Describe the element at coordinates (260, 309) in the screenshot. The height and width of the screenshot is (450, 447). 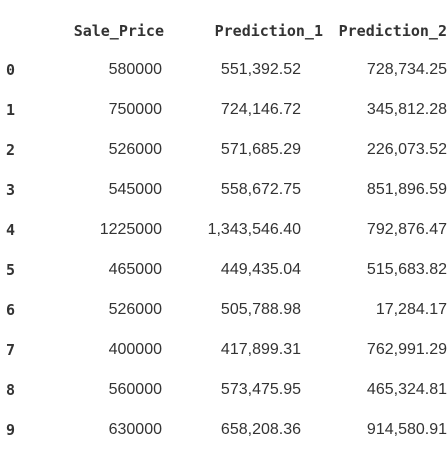
I see `cell-prediction-1: 505,788.98` at that location.